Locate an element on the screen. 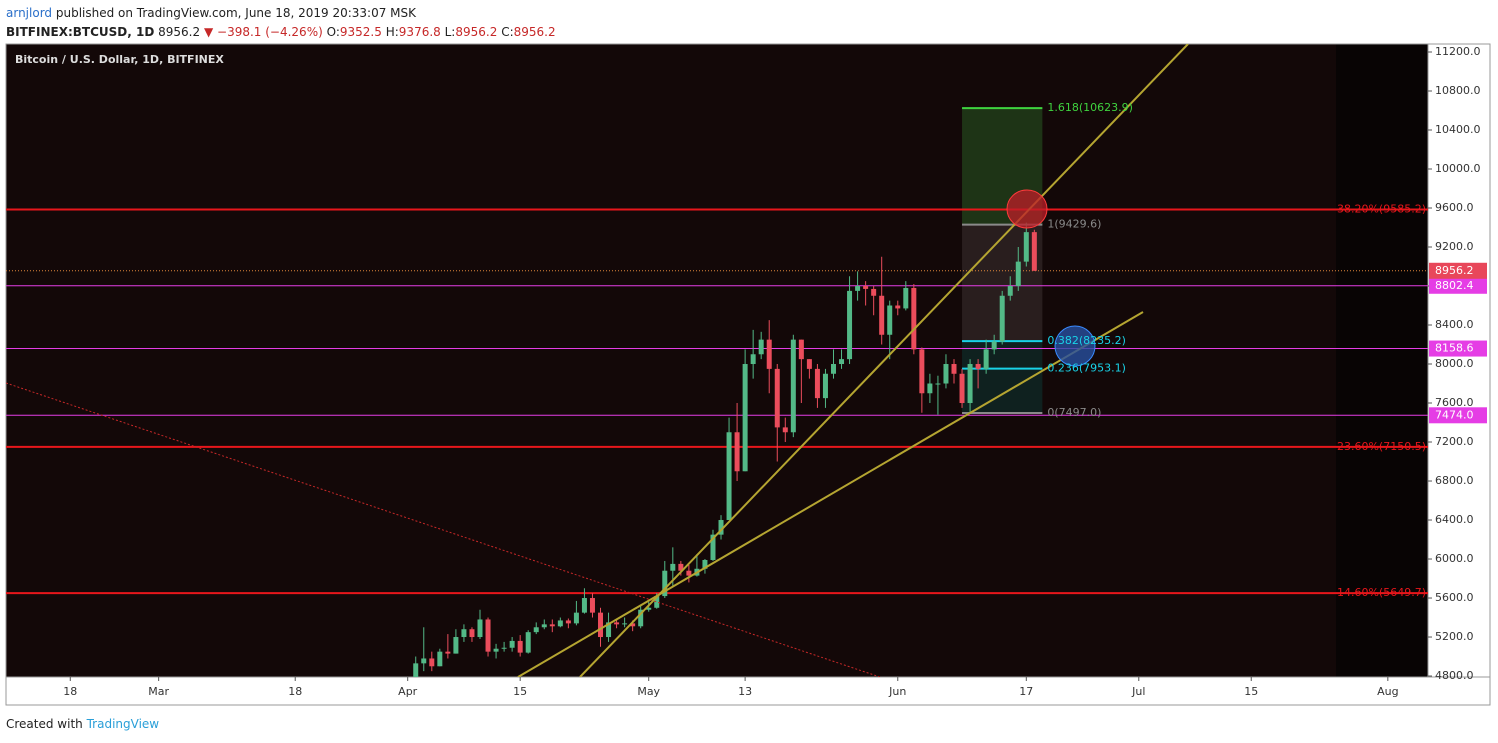 The width and height of the screenshot is (1498, 743). y-tick-label: 6800.0 is located at coordinates (1454, 480).